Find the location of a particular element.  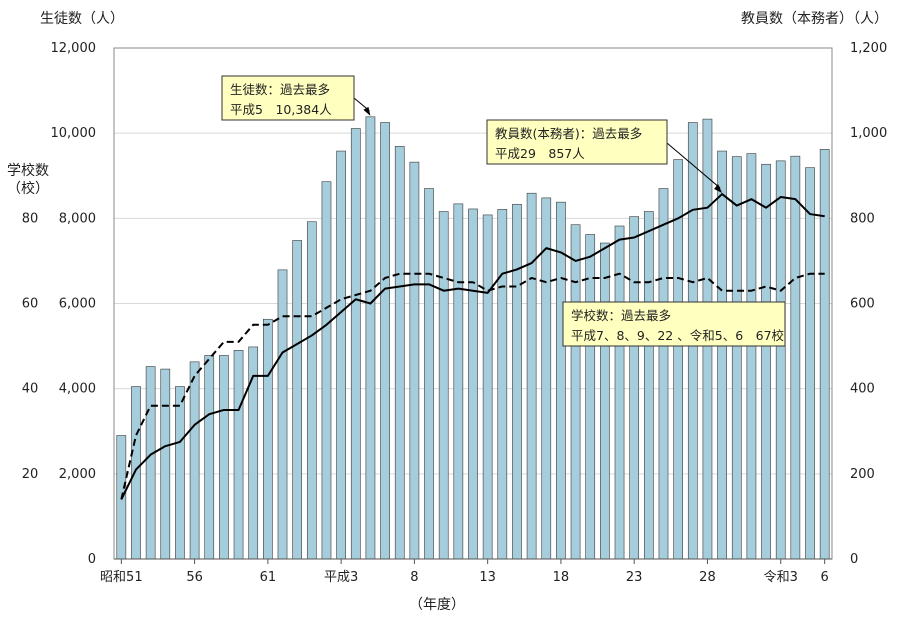

right-tick-label: 600 is located at coordinates (862, 304).